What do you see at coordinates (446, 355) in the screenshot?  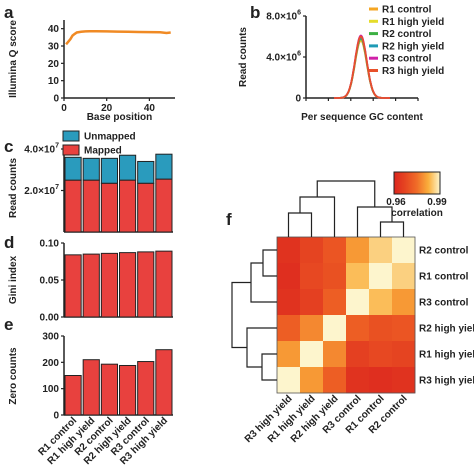 I see `chart-f-row-label: R1 high yield` at bounding box center [446, 355].